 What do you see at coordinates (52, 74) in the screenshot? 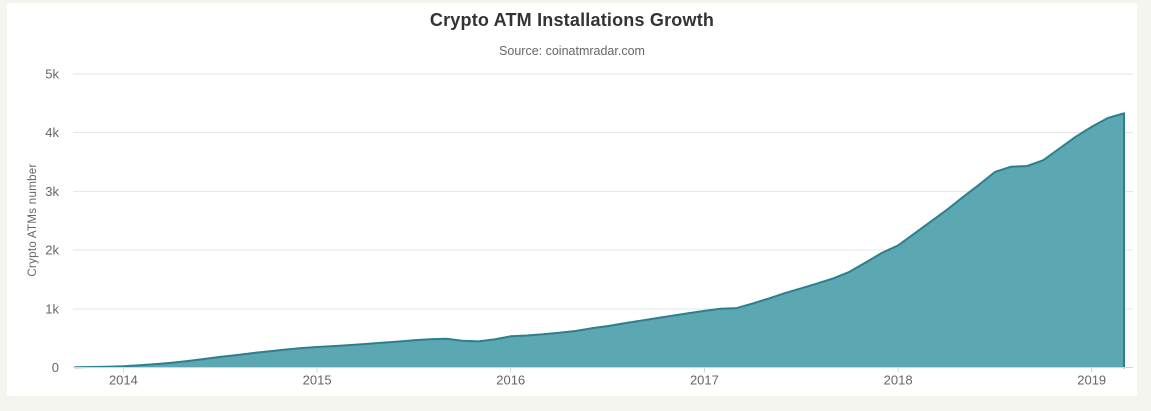
I see `y-axis-label: 5k` at bounding box center [52, 74].